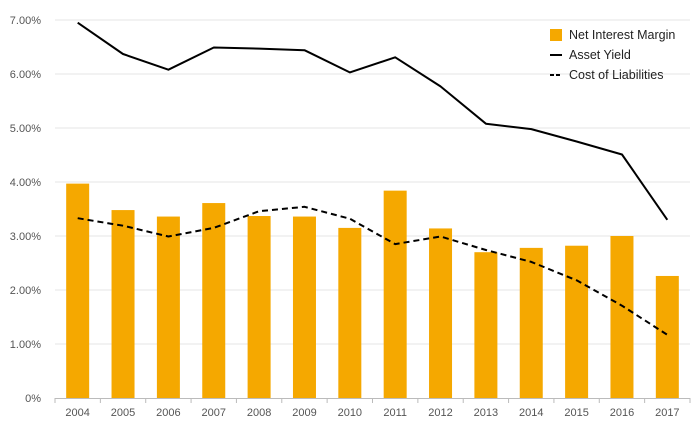 The height and width of the screenshot is (433, 700). What do you see at coordinates (25, 291) in the screenshot?
I see `y-tick-label: 2.00%` at bounding box center [25, 291].